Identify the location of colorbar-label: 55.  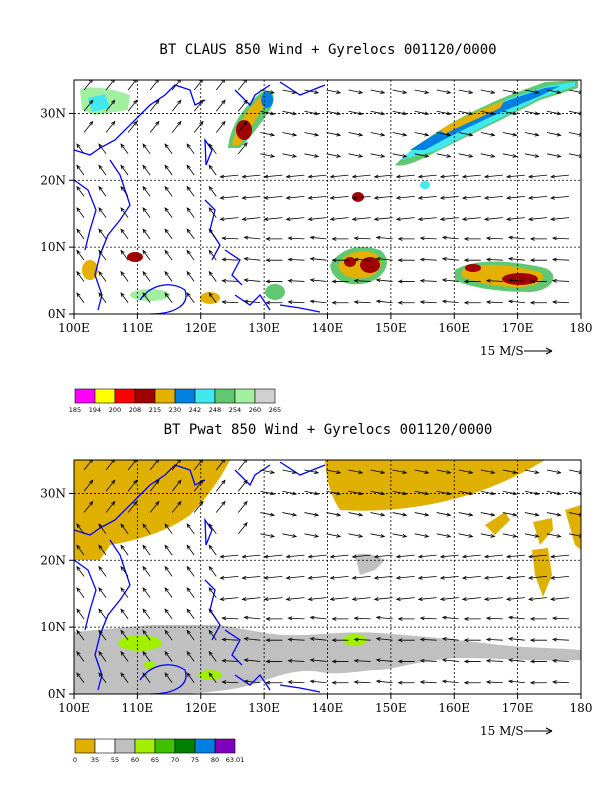
(115, 760).